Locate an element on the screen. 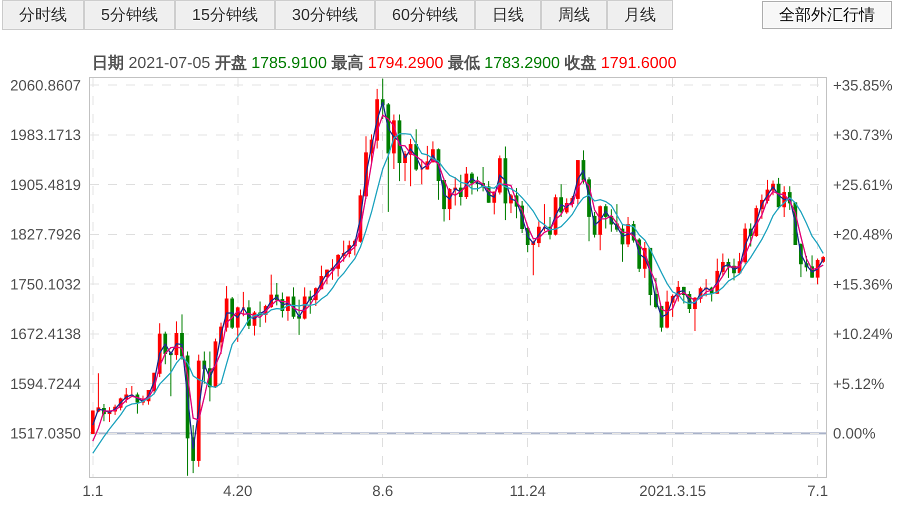 This screenshot has height=520, width=909. y-tick-label: 1983.1713 is located at coordinates (45, 135).